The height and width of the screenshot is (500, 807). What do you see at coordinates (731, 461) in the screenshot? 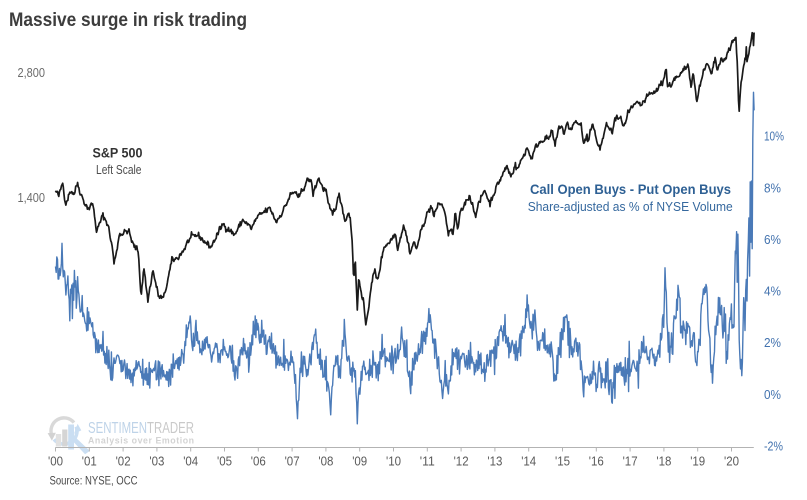
I see `svg-text: '20` at bounding box center [731, 461].